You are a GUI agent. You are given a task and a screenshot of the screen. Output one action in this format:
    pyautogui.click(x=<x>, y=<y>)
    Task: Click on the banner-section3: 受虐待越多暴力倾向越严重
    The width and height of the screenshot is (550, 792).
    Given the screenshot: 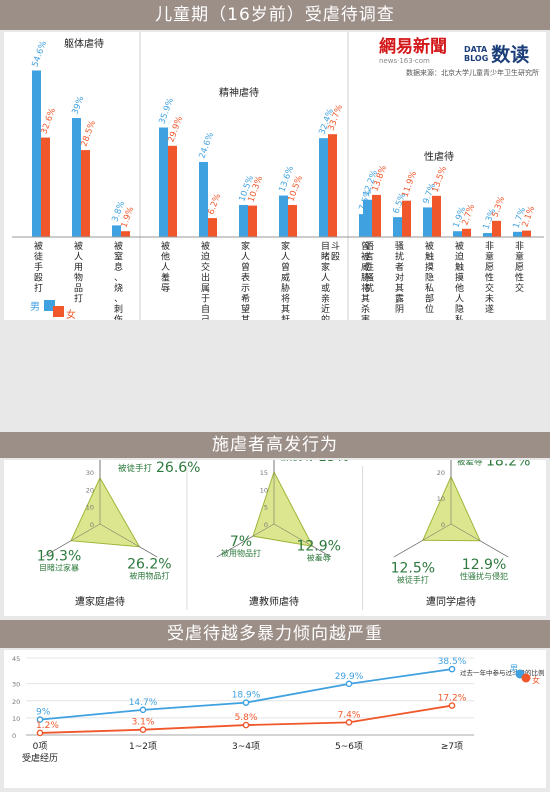 What is the action you would take?
    pyautogui.click(x=275, y=634)
    